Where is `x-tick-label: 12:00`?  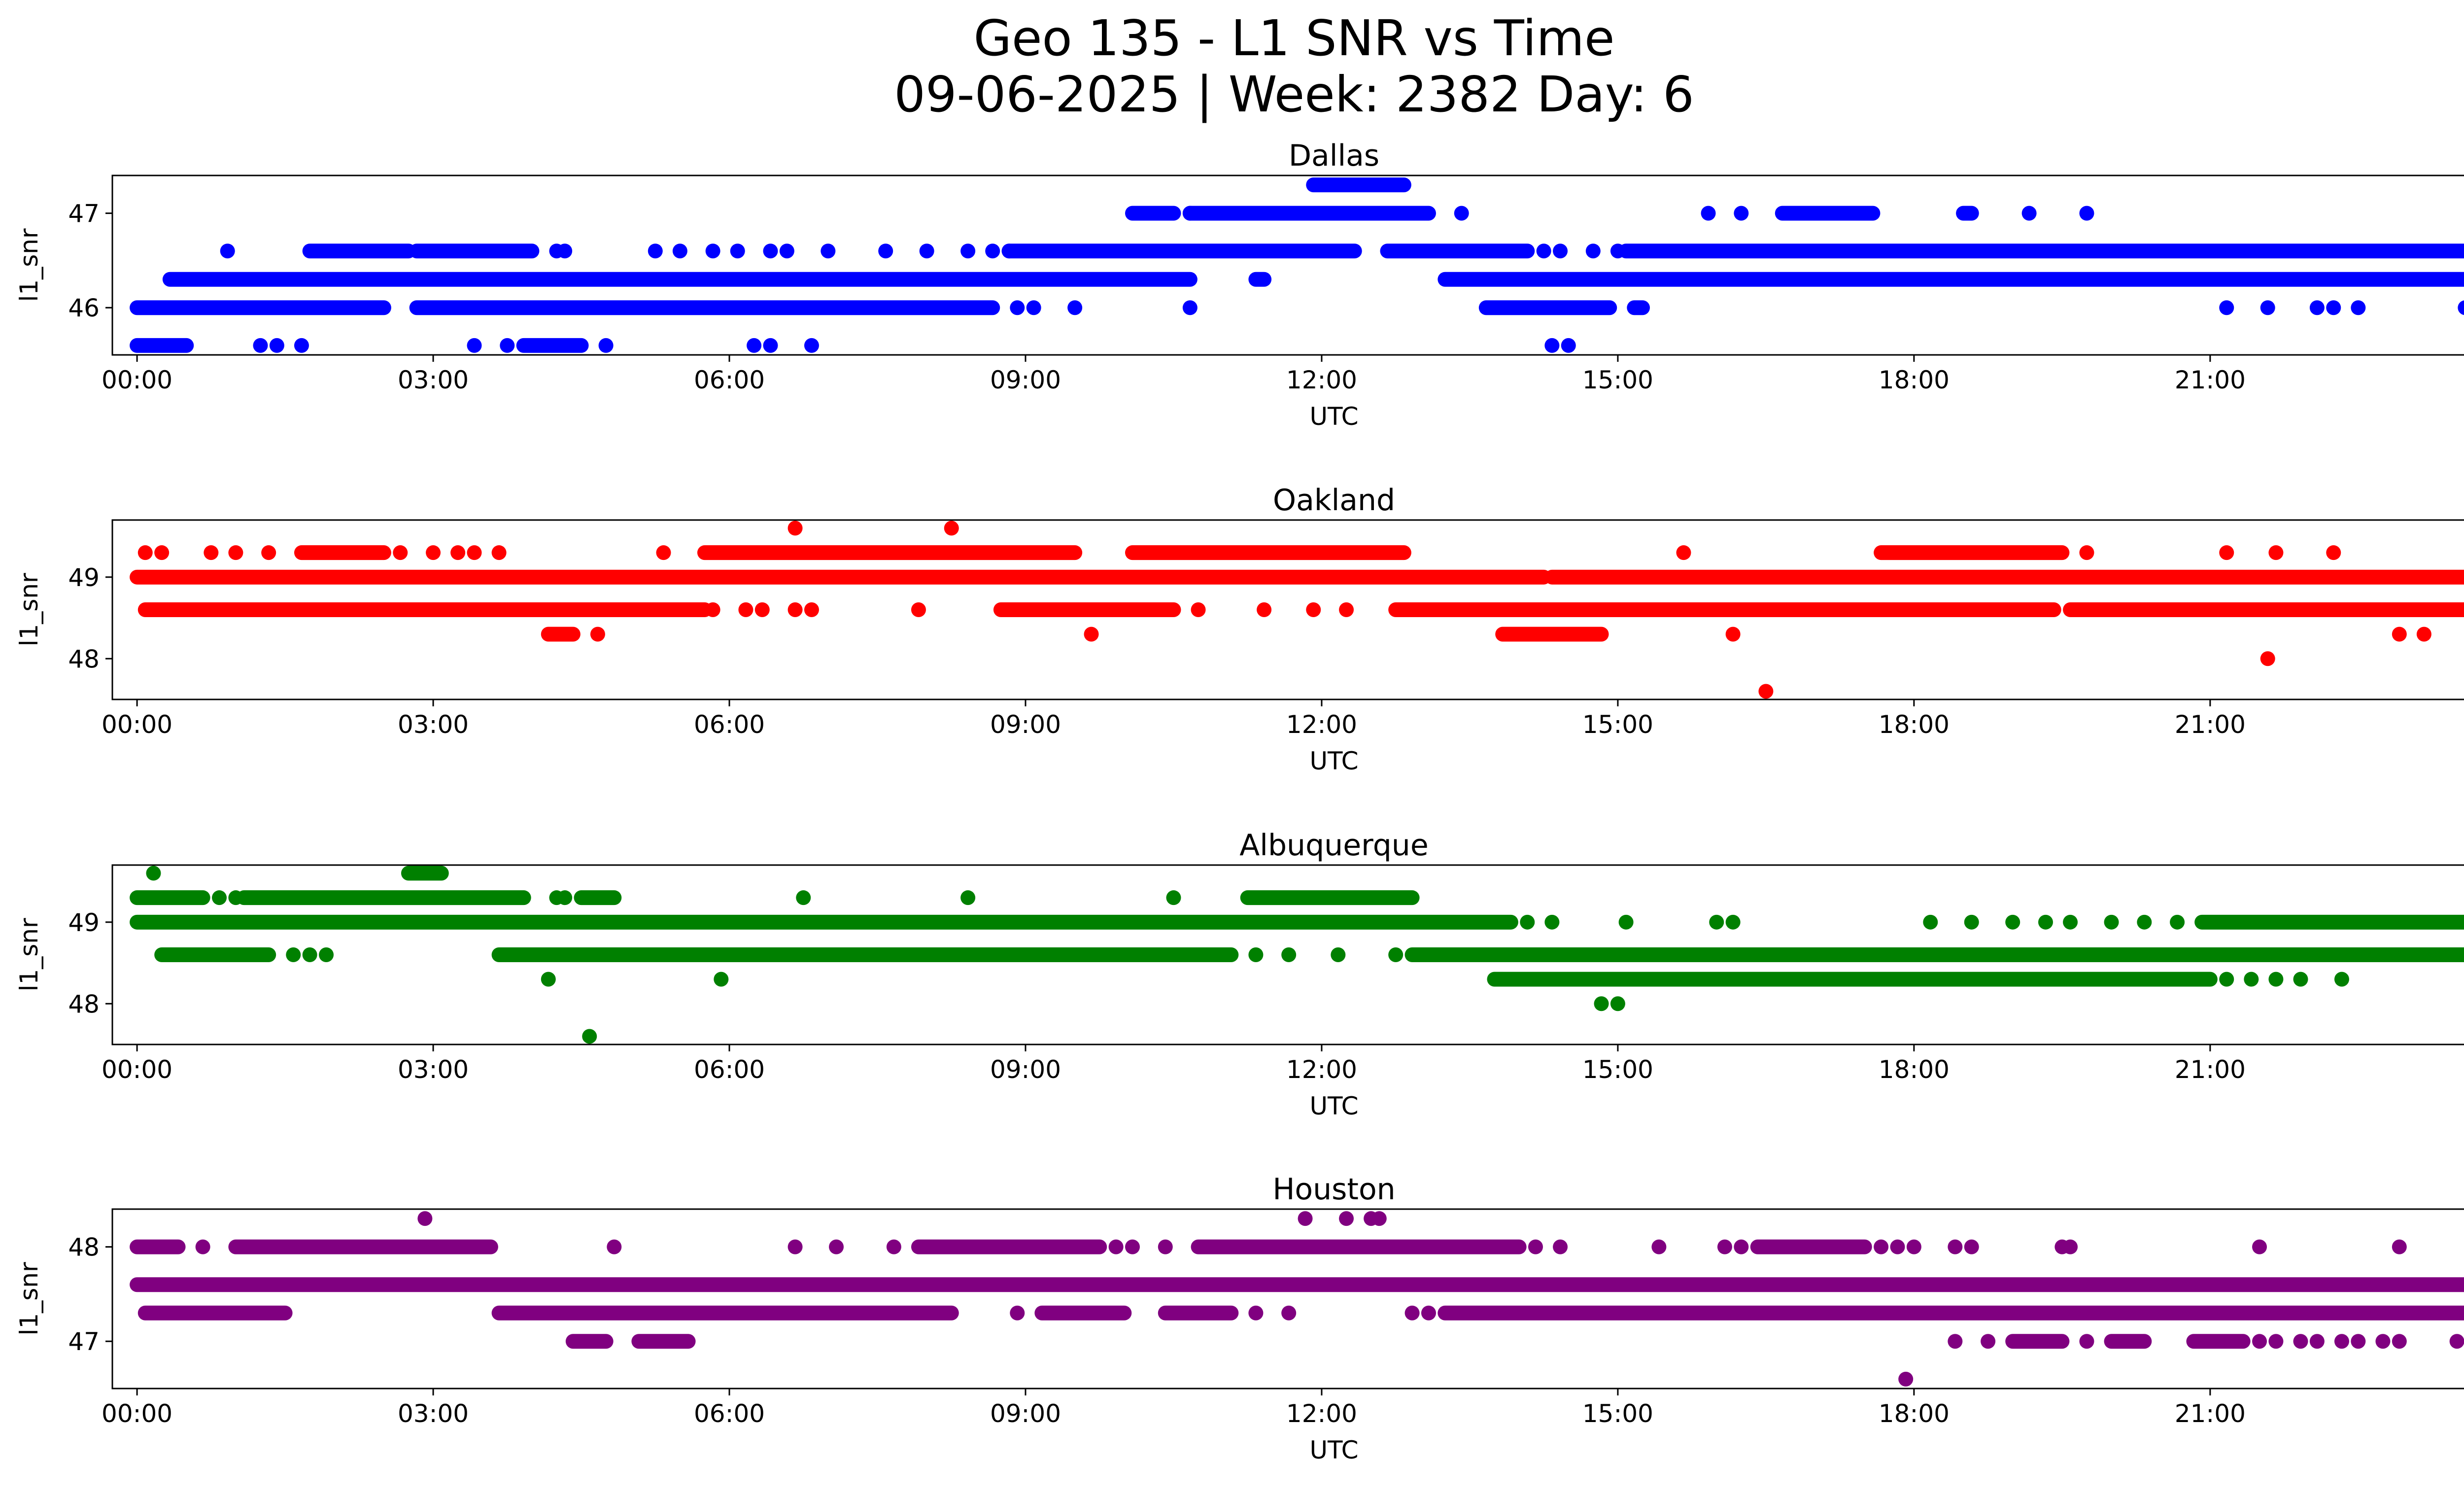
x-tick-label: 12:00 is located at coordinates (1321, 724).